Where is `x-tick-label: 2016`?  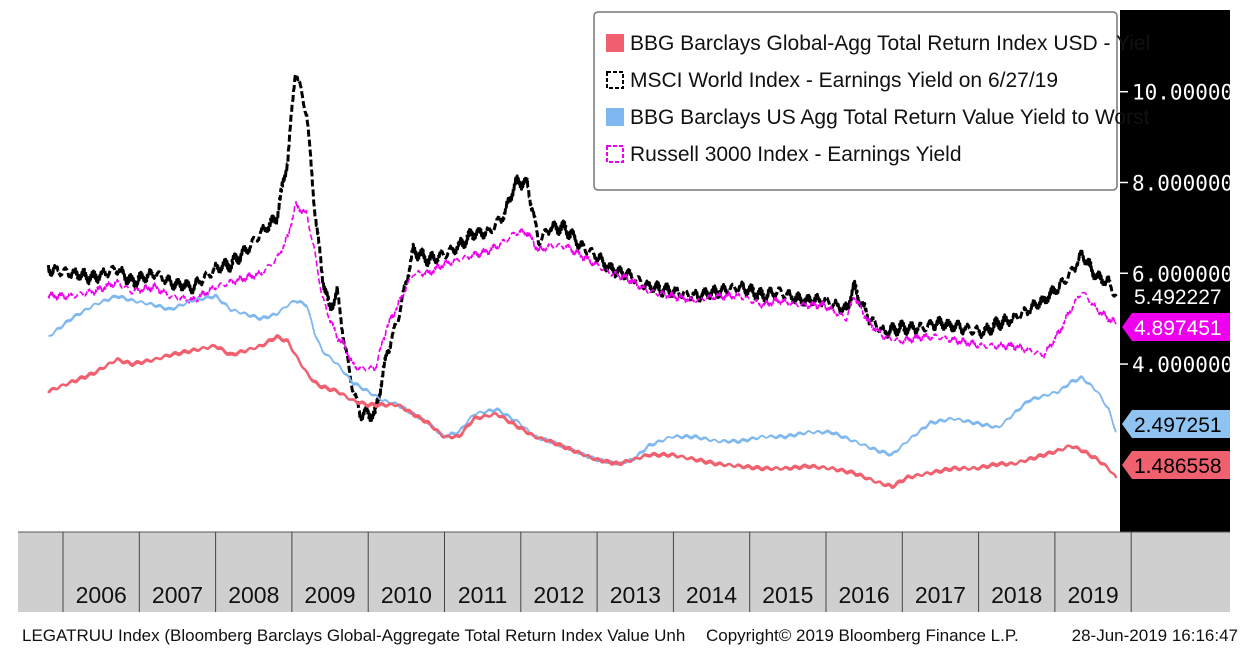 x-tick-label: 2016 is located at coordinates (864, 595).